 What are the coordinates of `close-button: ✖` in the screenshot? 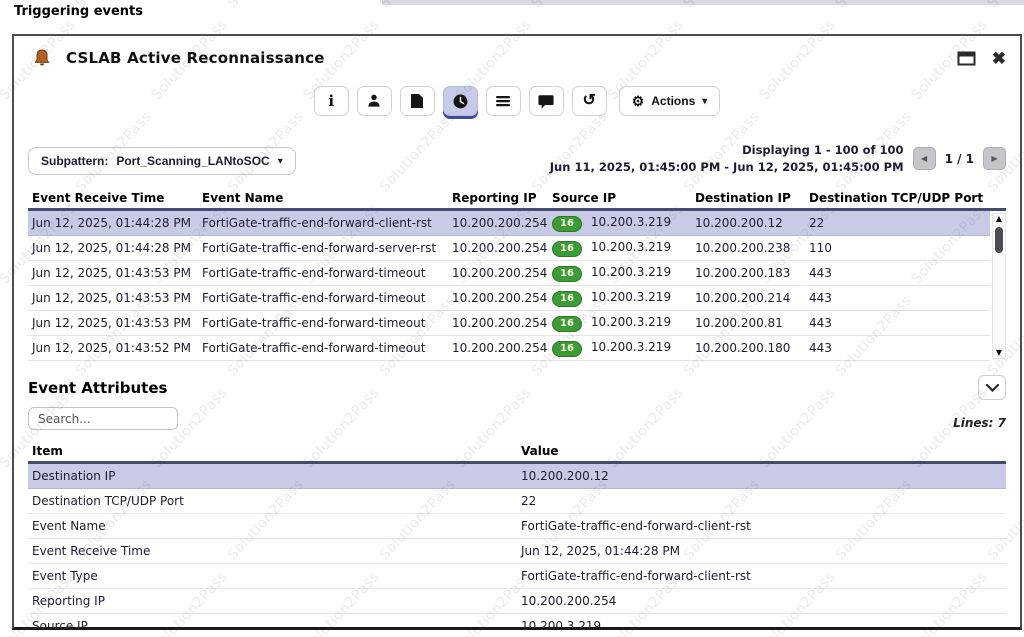 It's located at (999, 58).